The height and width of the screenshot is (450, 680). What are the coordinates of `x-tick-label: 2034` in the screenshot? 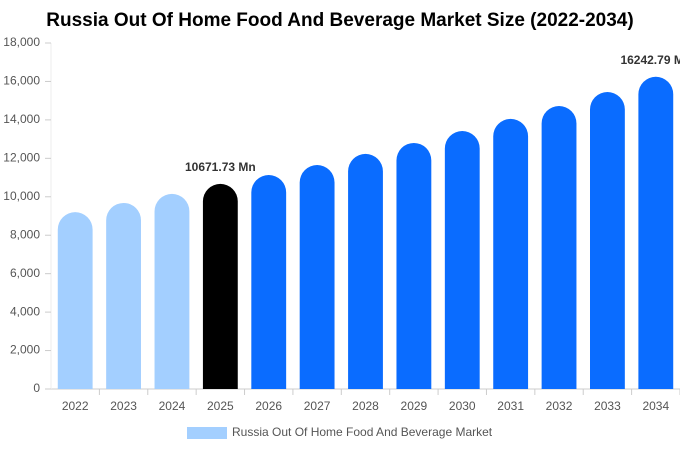 It's located at (655, 406).